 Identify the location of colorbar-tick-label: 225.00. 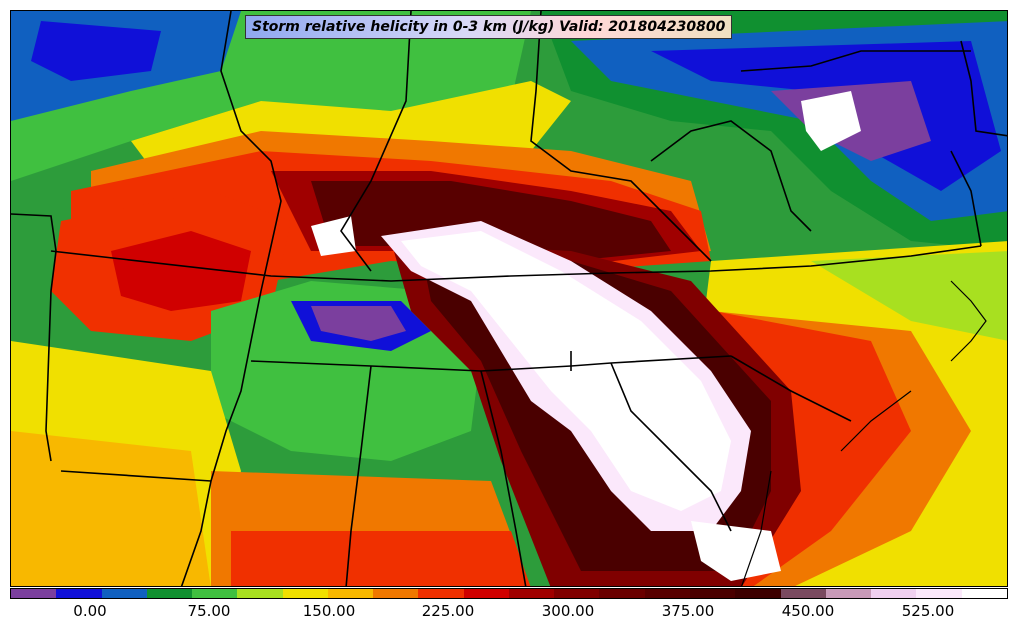
(448, 611).